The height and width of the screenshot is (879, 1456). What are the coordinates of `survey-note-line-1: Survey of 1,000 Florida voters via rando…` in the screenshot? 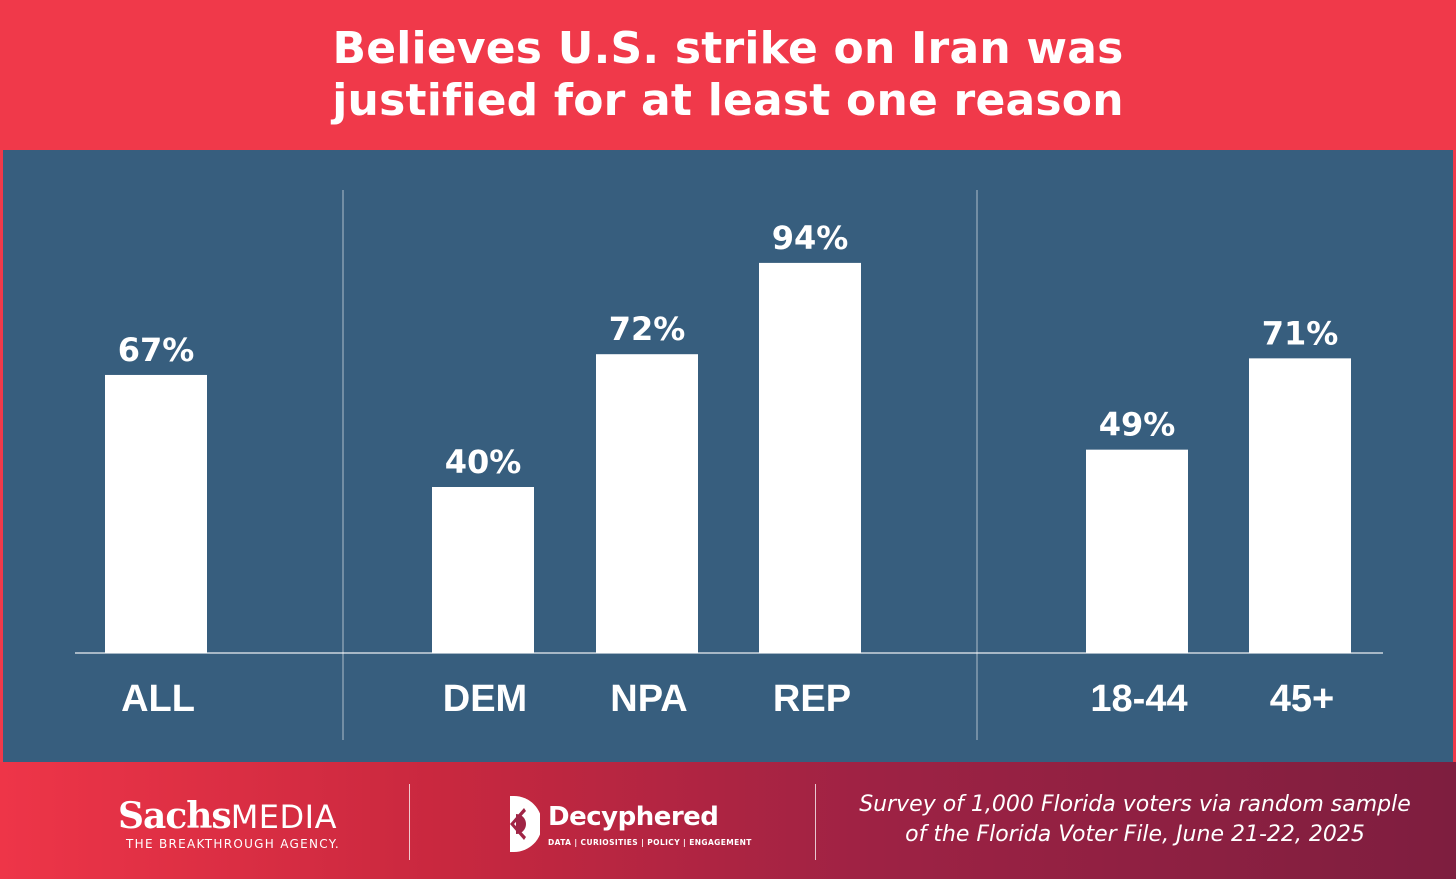 It's located at (1135, 804).